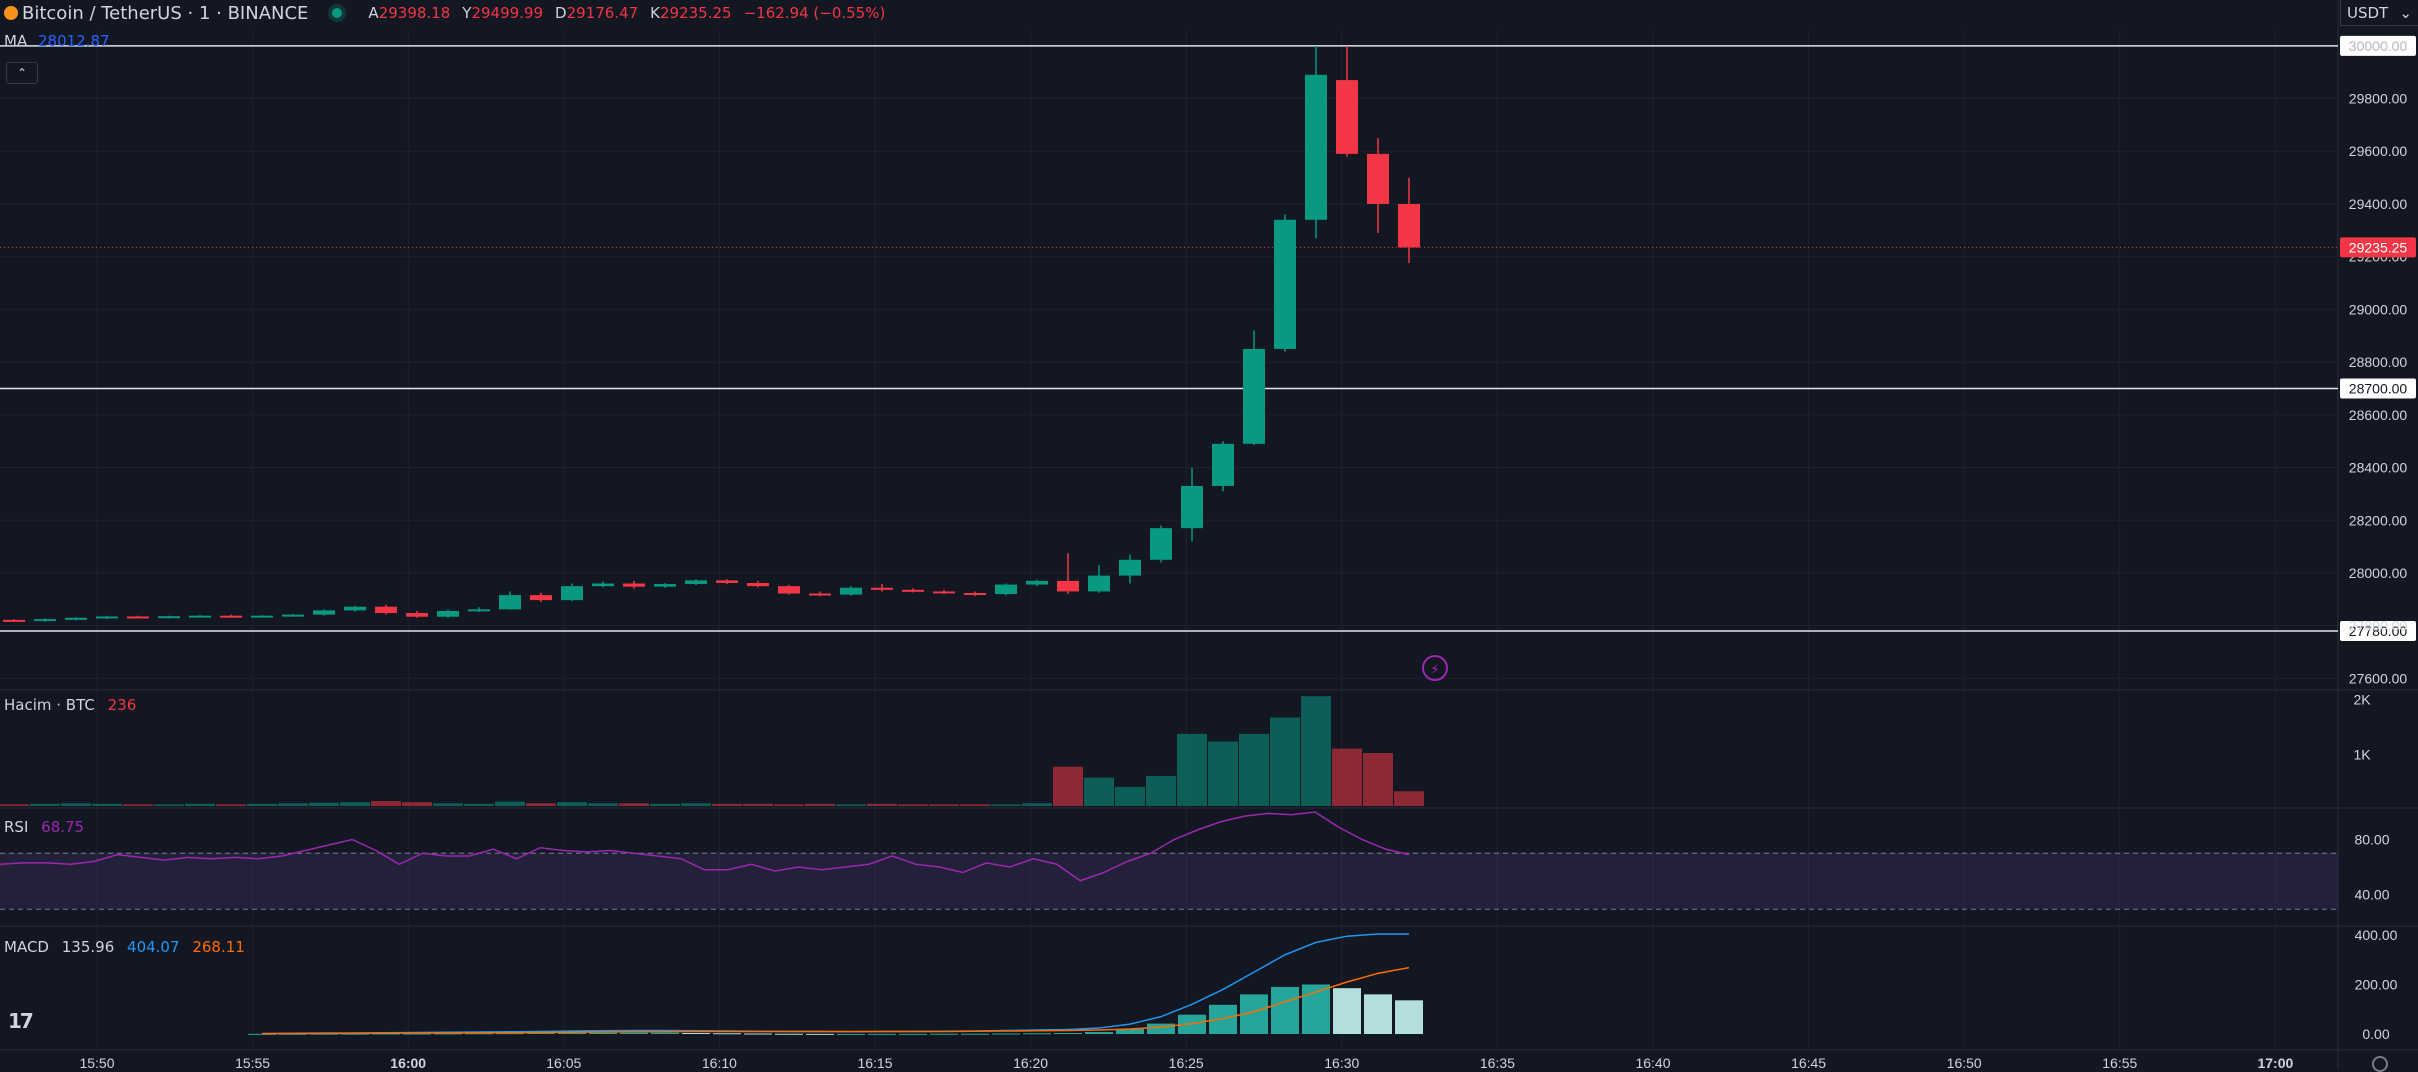  What do you see at coordinates (70, 705) in the screenshot?
I see `volume-legend: Hacim · BTC 236` at bounding box center [70, 705].